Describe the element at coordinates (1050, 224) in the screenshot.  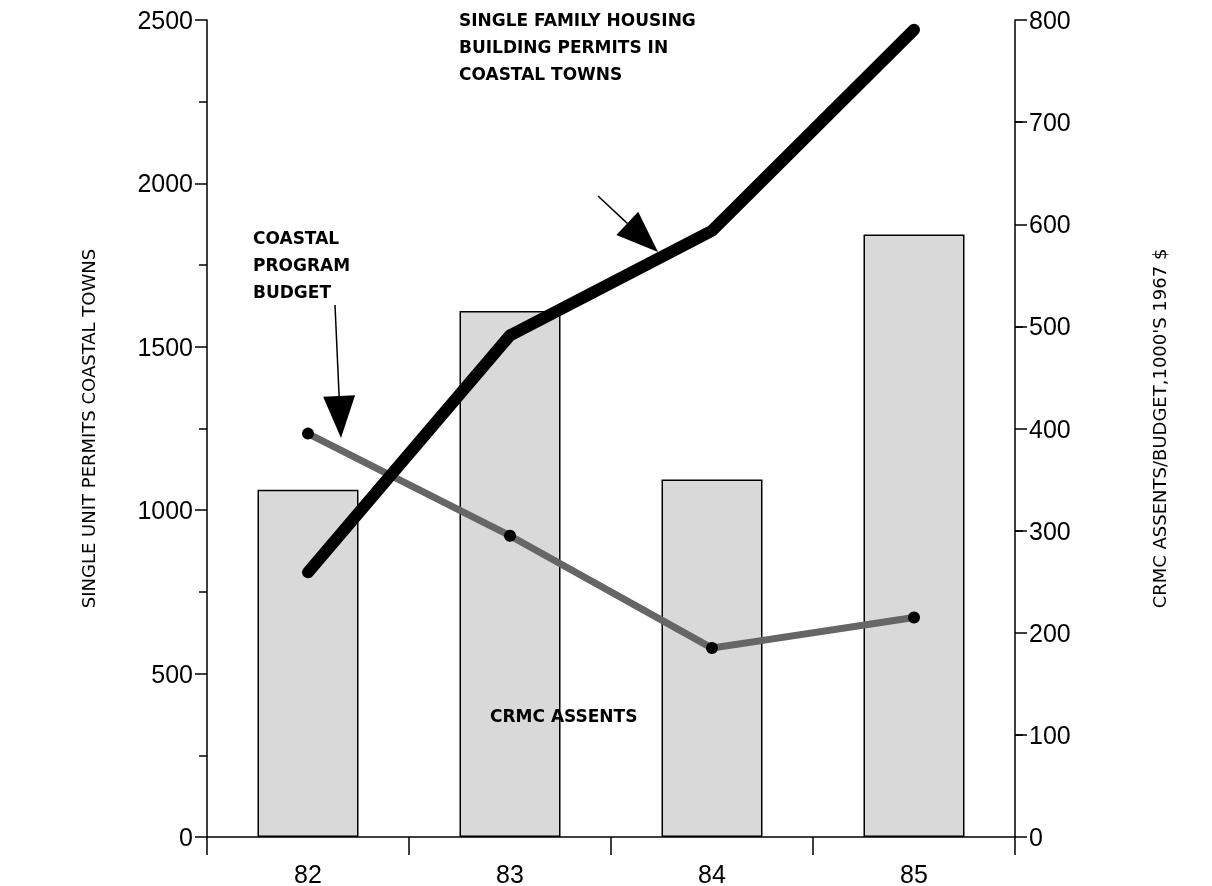
I see `y2-tick-label: 600` at that location.